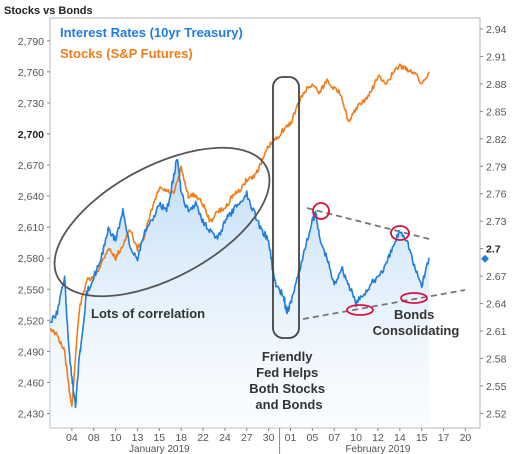  Describe the element at coordinates (31, 383) in the screenshot. I see `left-tick-label: 2,460` at that location.